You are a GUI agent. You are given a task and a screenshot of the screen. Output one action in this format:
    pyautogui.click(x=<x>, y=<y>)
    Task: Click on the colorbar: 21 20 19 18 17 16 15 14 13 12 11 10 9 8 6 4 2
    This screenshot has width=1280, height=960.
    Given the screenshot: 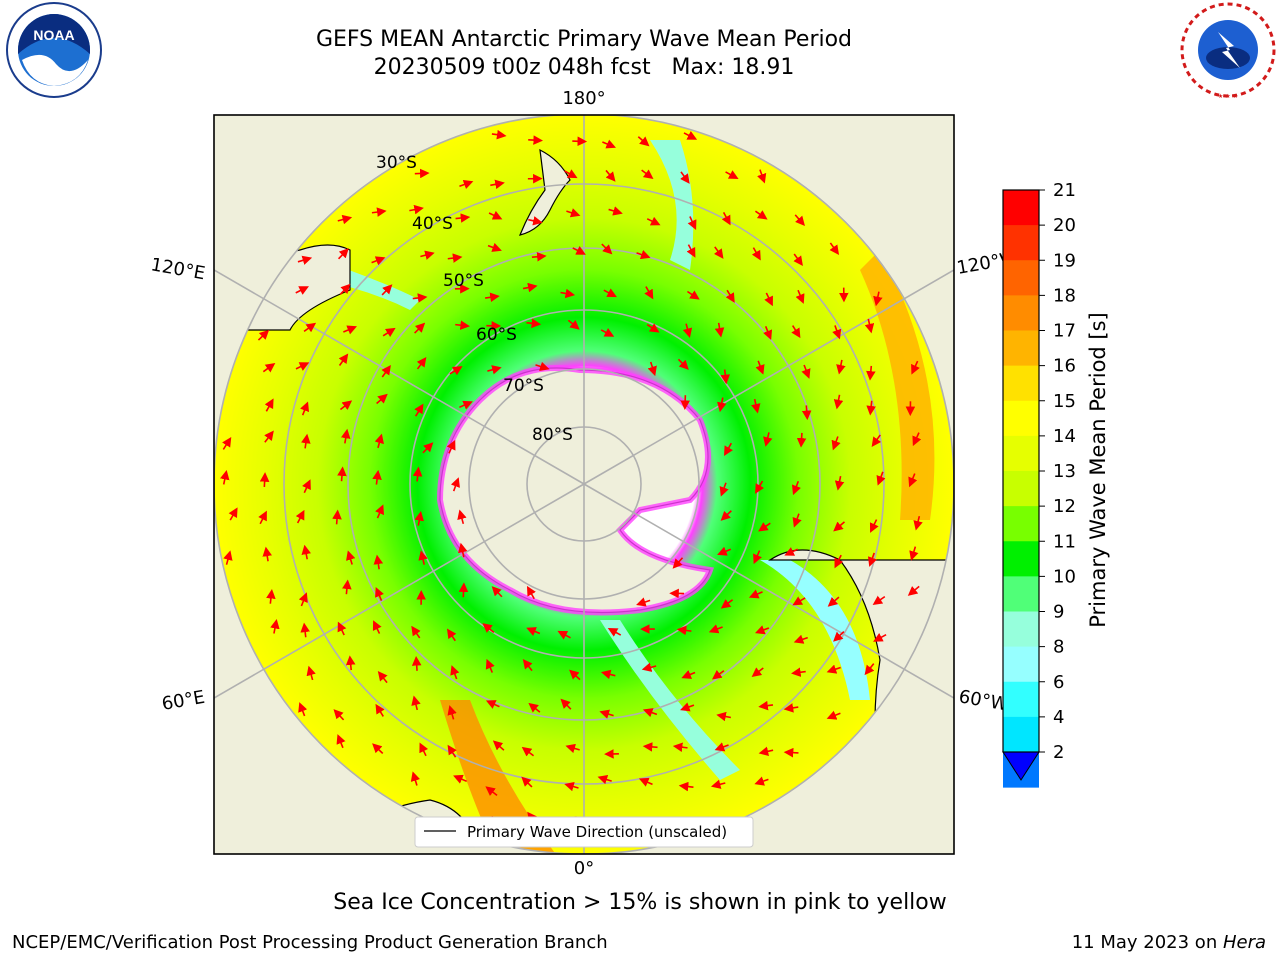 What is the action you would take?
    pyautogui.click(x=1039, y=484)
    